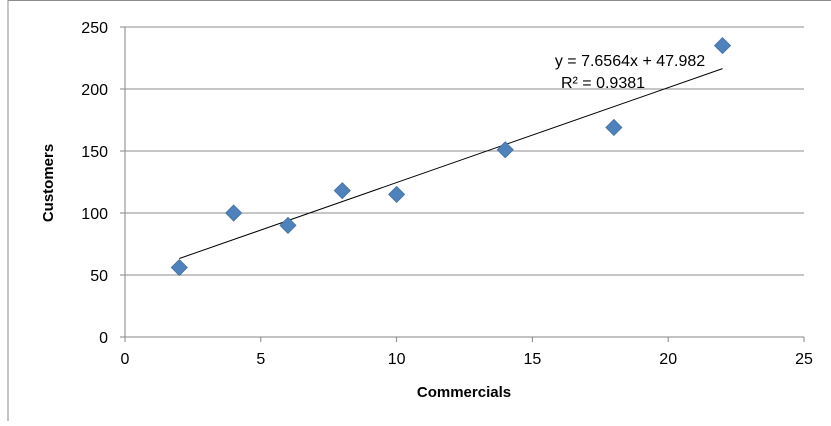 The image size is (831, 426). I want to click on trendline-r2: R² = 0.9381, so click(603, 83).